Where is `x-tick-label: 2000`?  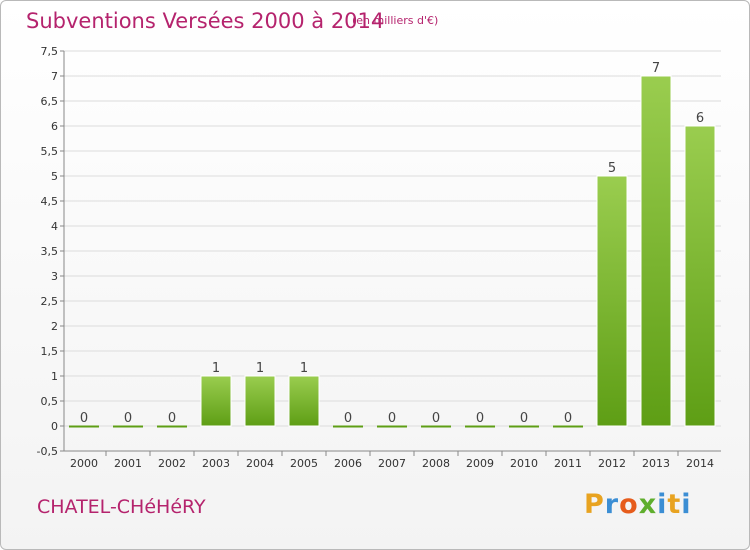 x-tick-label: 2000 is located at coordinates (84, 463).